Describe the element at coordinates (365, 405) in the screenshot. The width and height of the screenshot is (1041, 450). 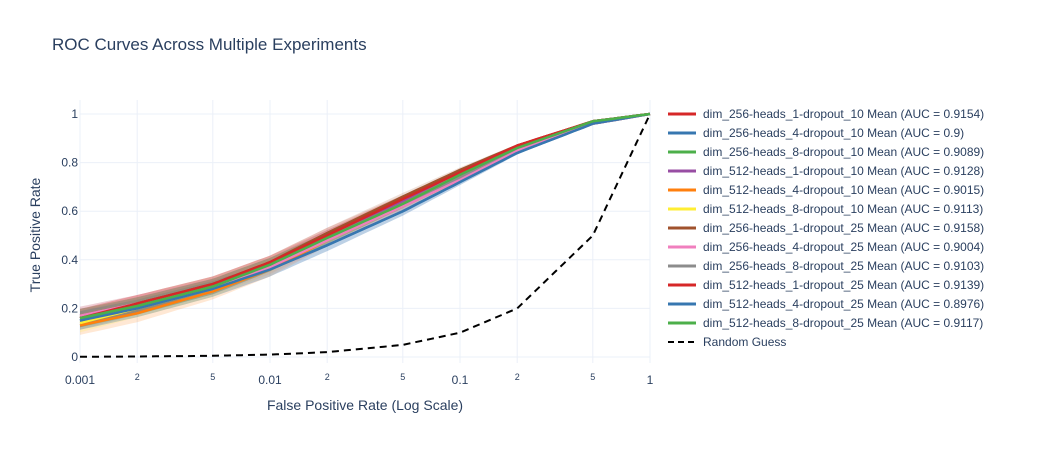
I see `x-axis-title: False Positive Rate (Log Scale)` at that location.